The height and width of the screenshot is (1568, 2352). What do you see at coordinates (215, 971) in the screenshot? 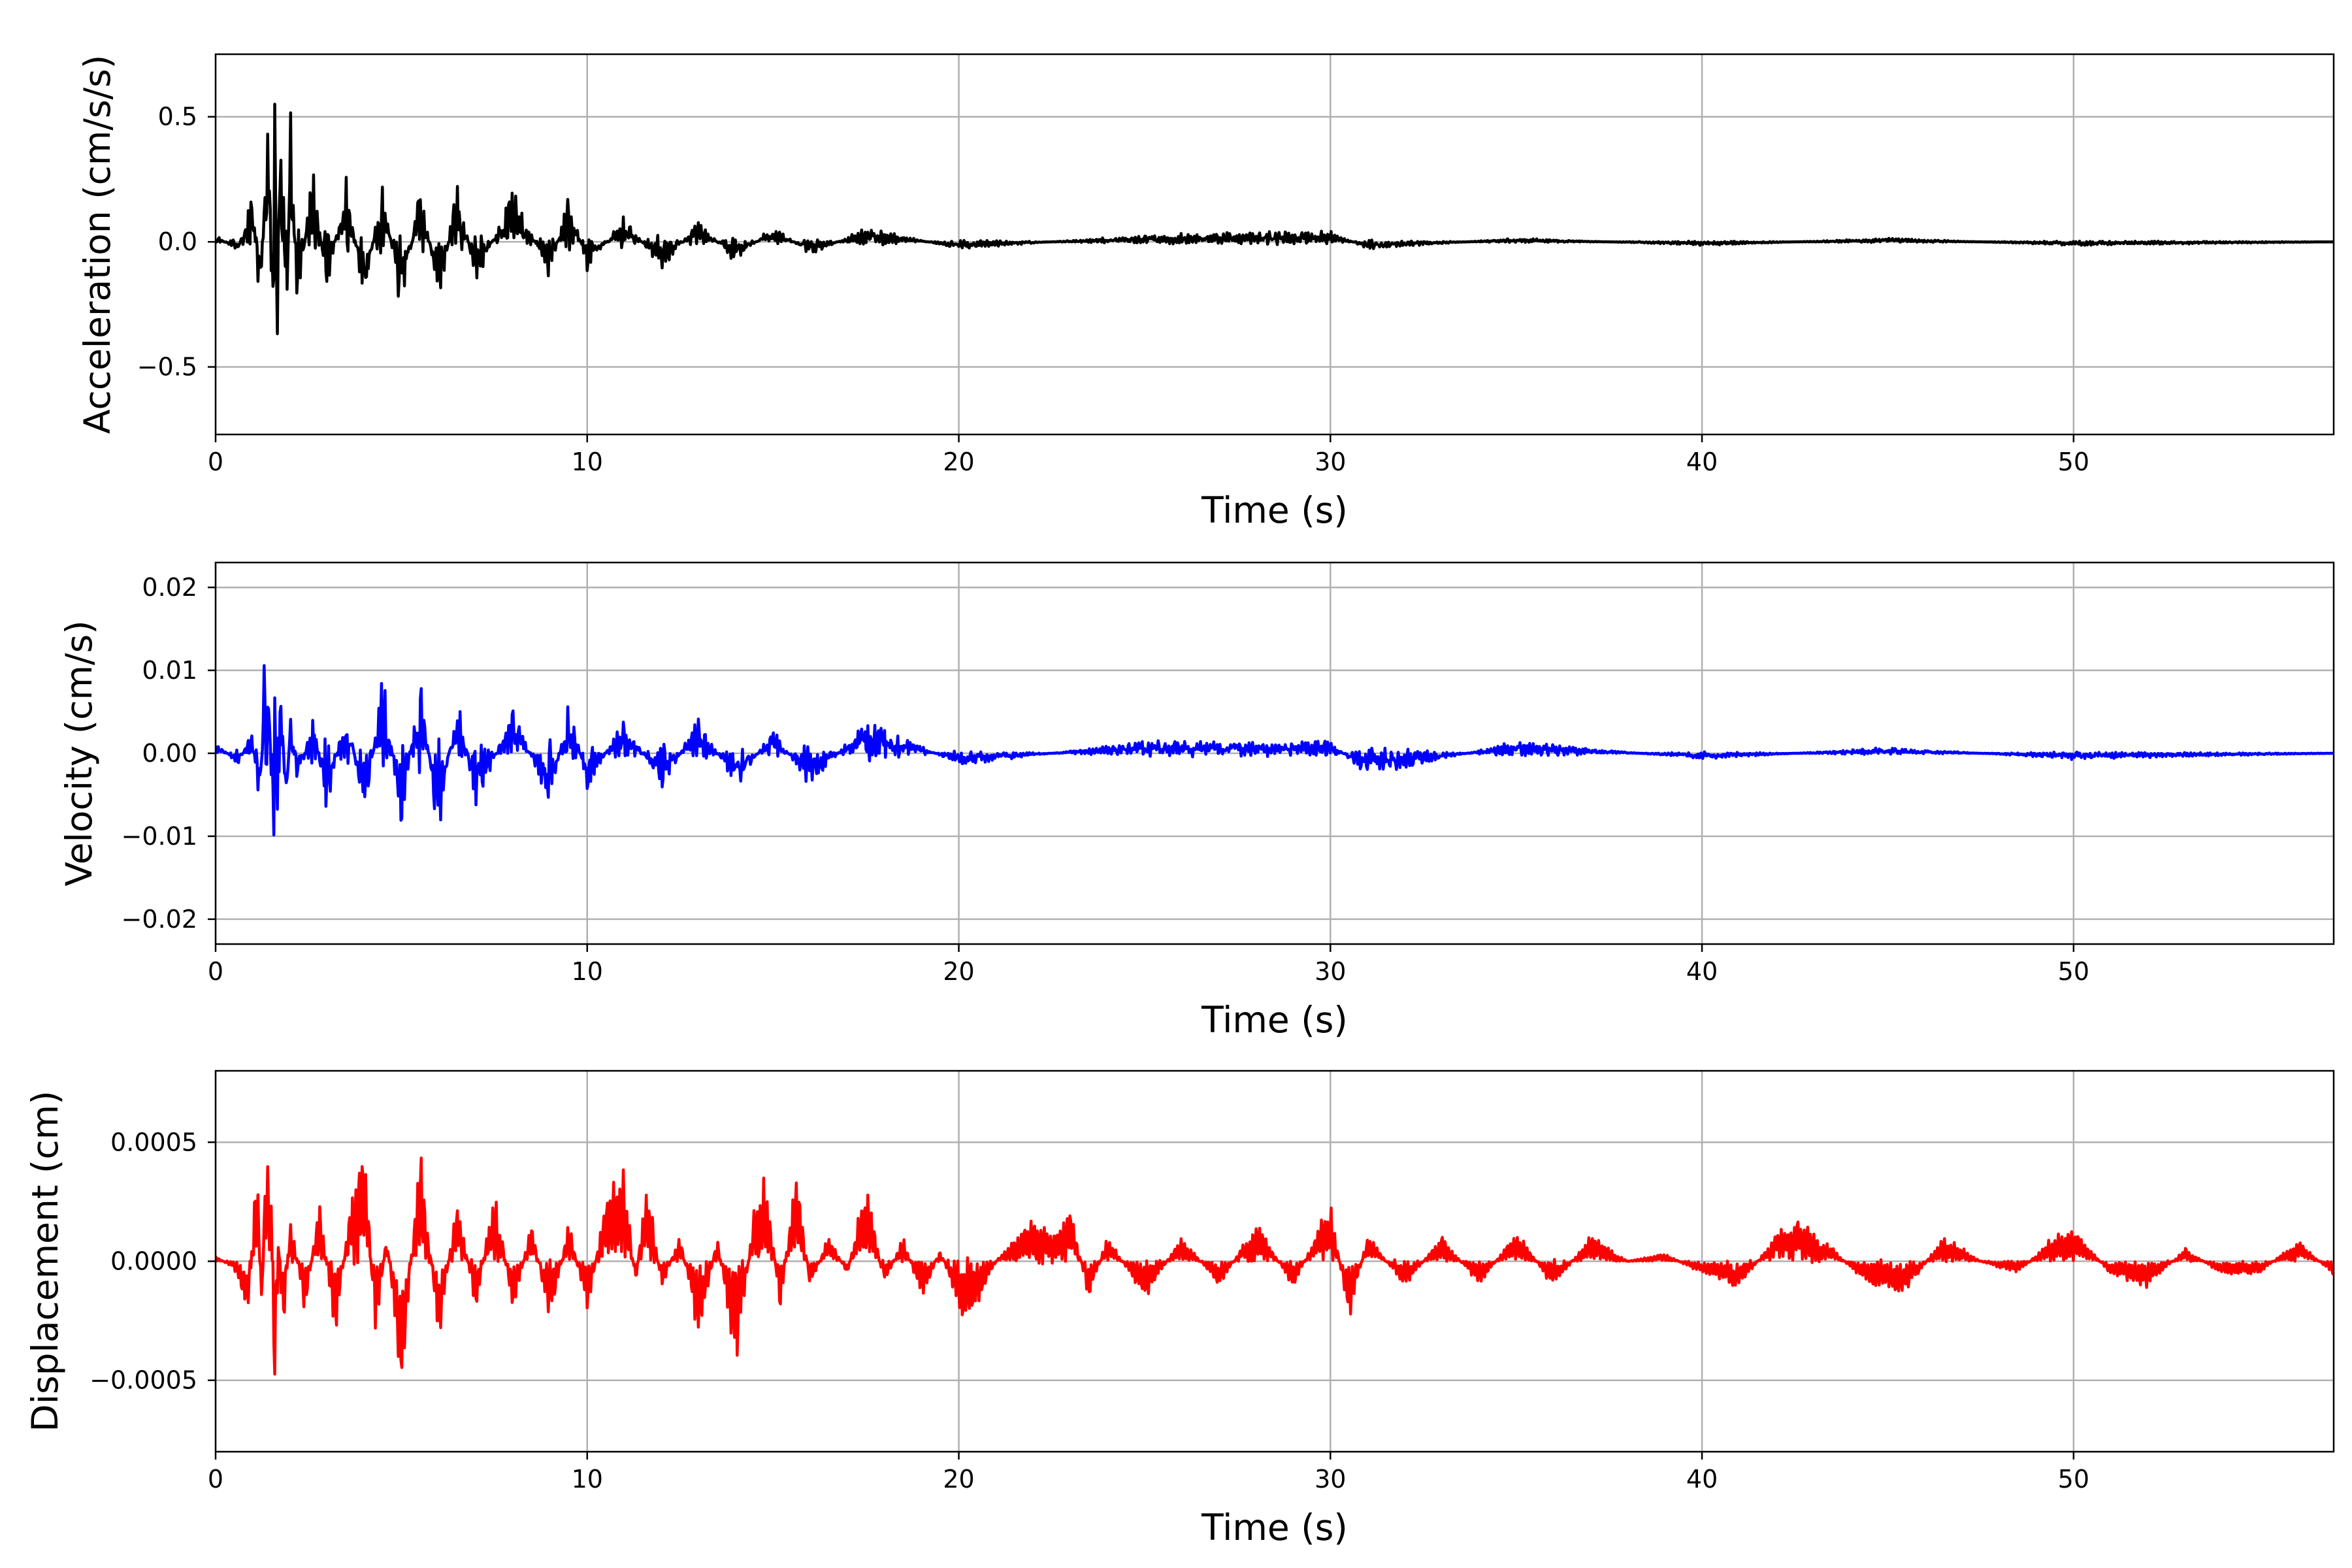
I see `velocity-xtick-label-0: 0` at bounding box center [215, 971].